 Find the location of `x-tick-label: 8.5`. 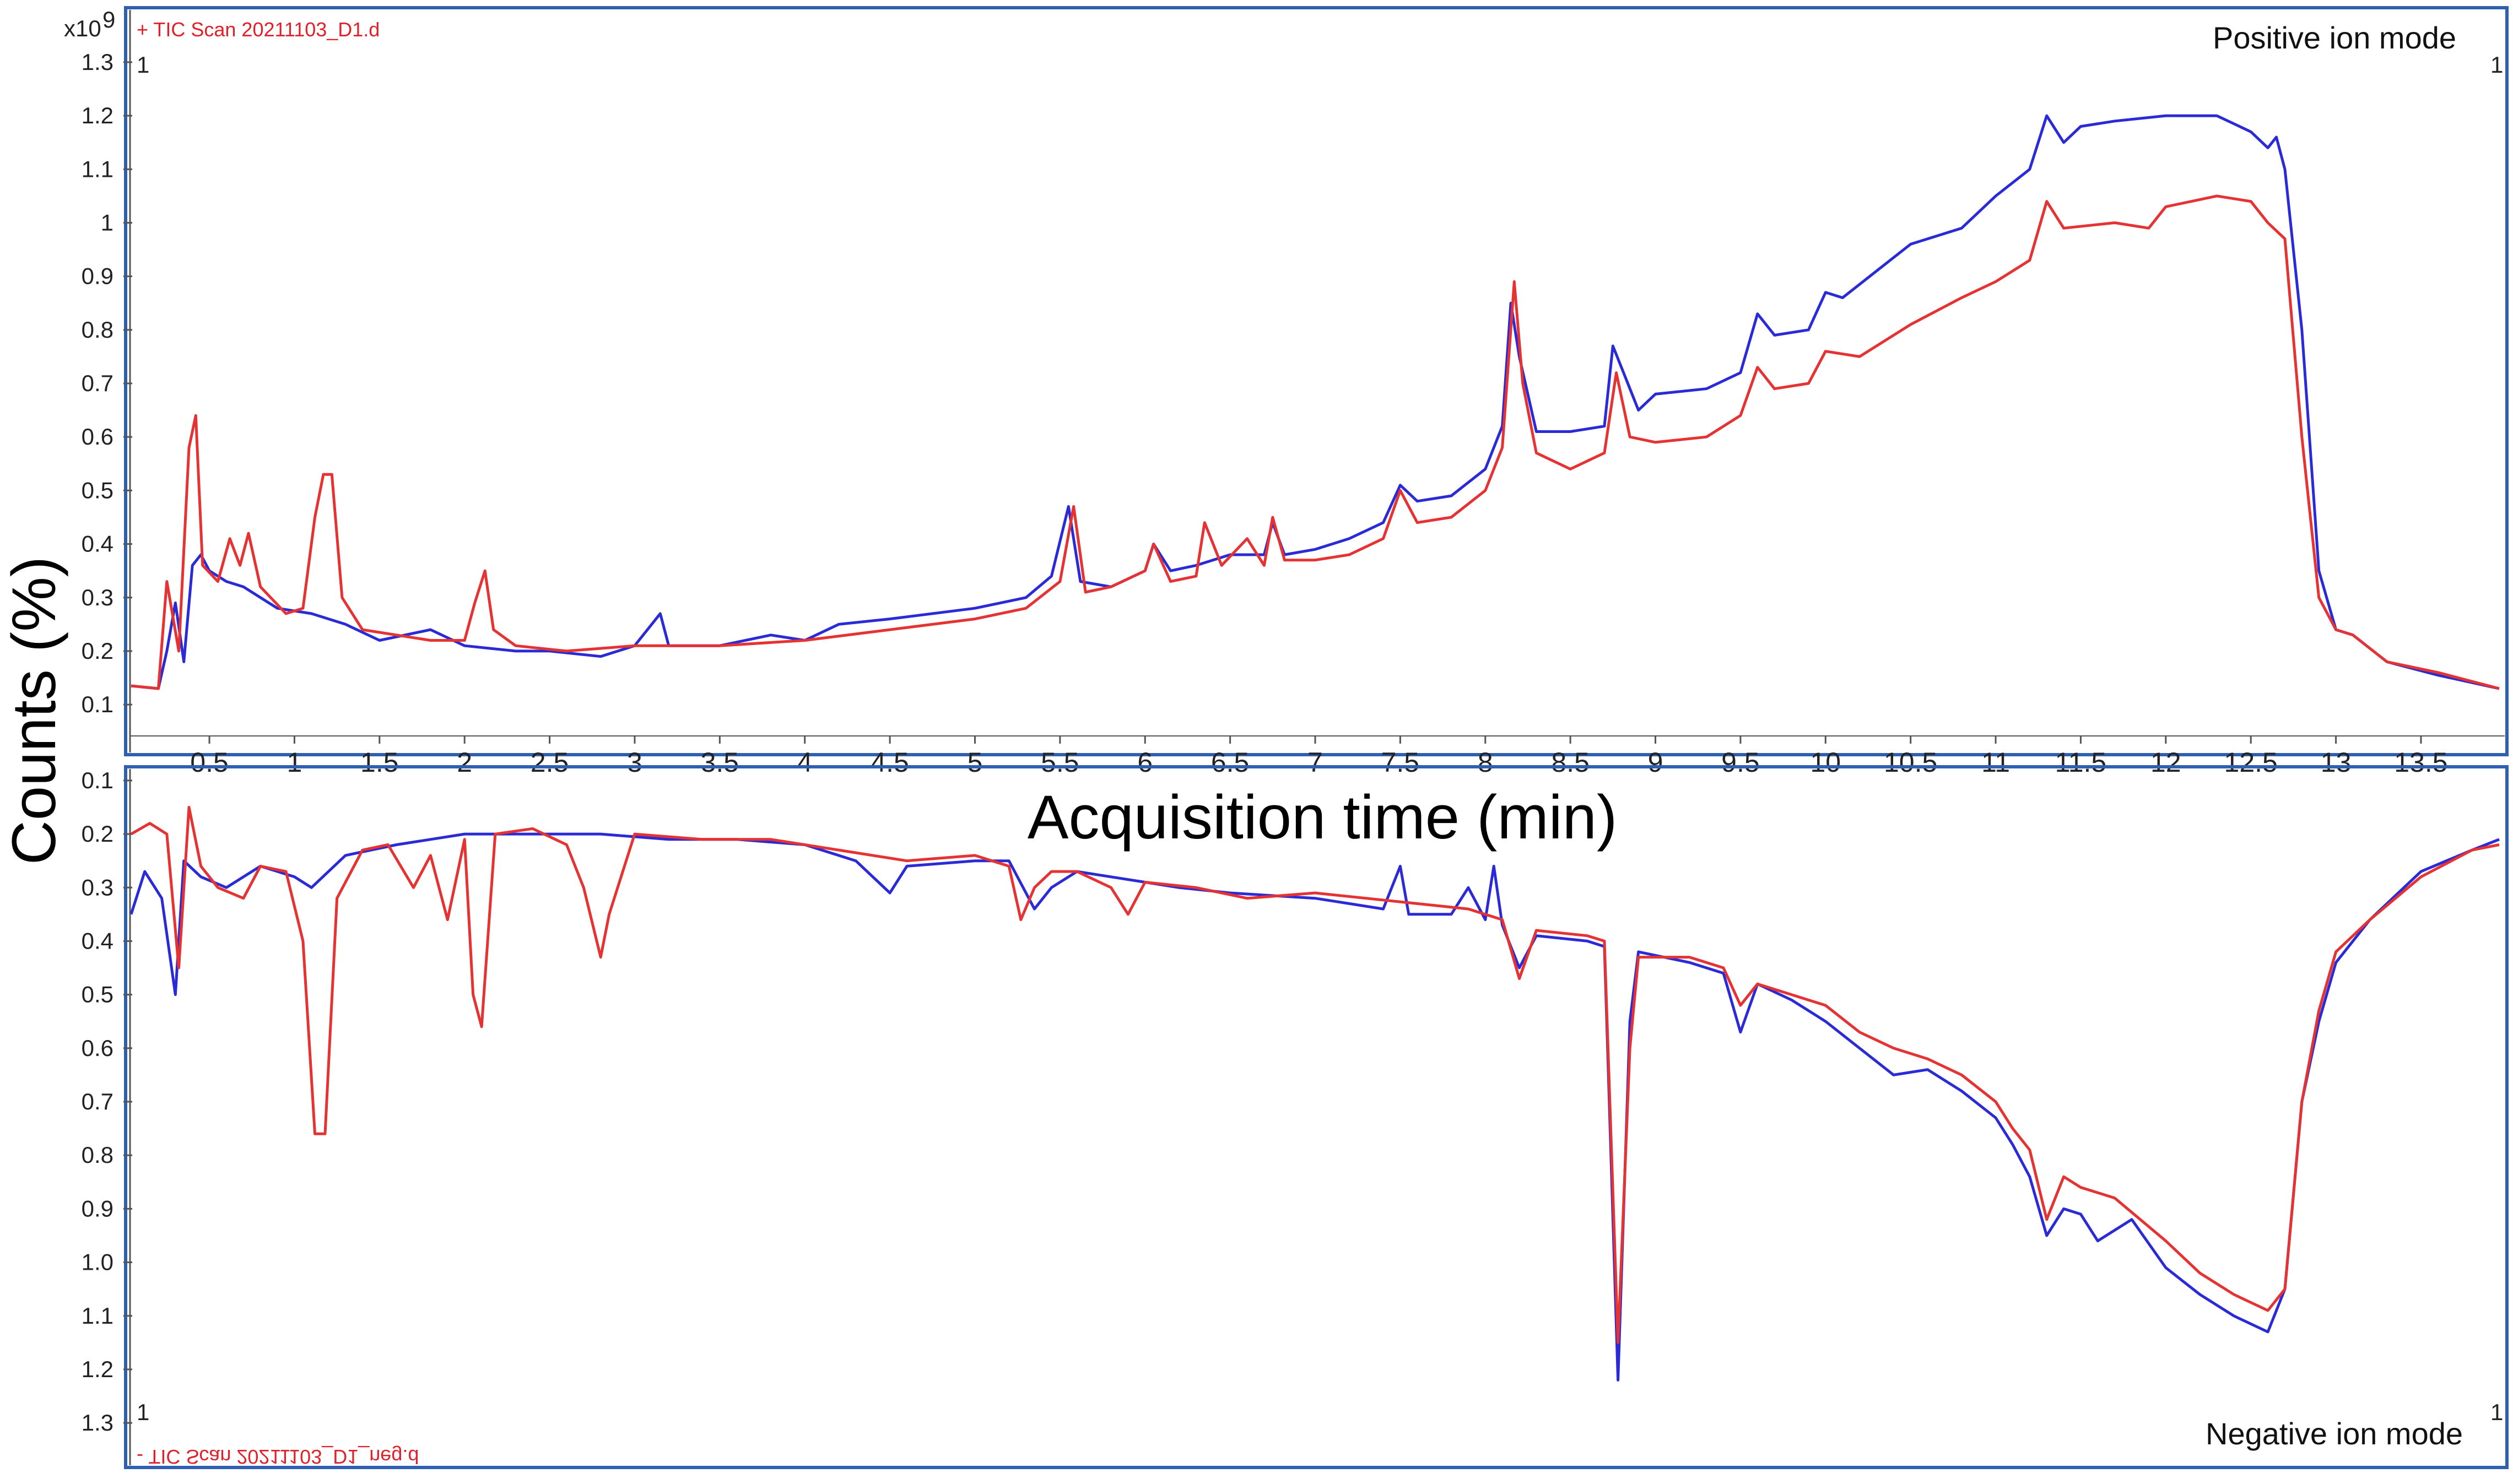

x-tick-label: 8.5 is located at coordinates (1571, 762).